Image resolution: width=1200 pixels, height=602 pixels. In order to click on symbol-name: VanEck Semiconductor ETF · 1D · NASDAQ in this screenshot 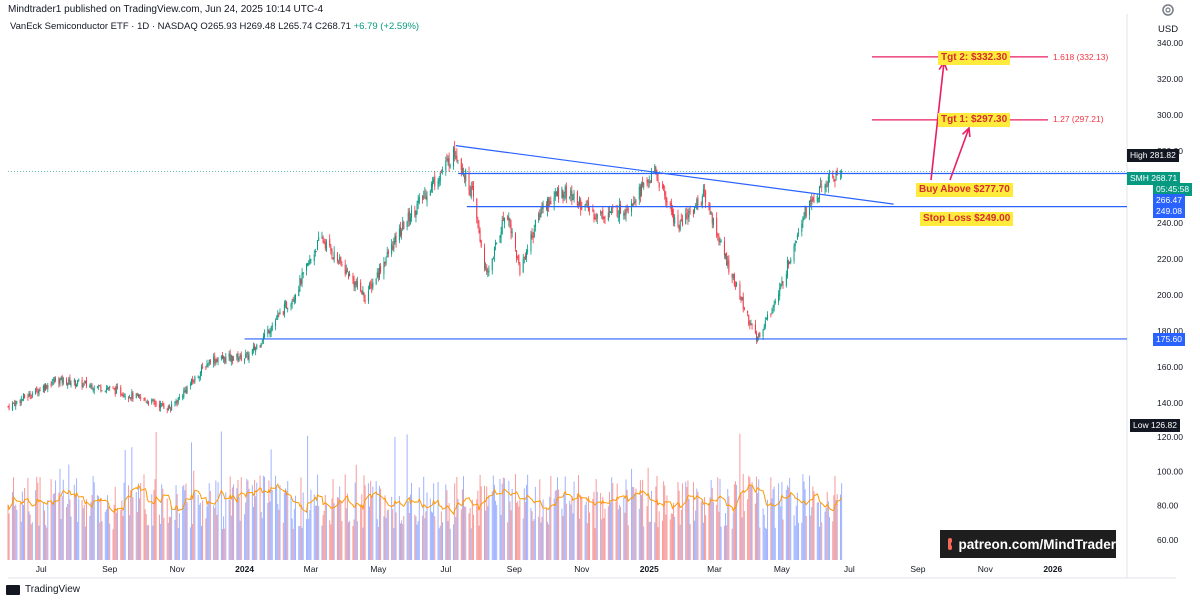, I will do `click(104, 26)`.